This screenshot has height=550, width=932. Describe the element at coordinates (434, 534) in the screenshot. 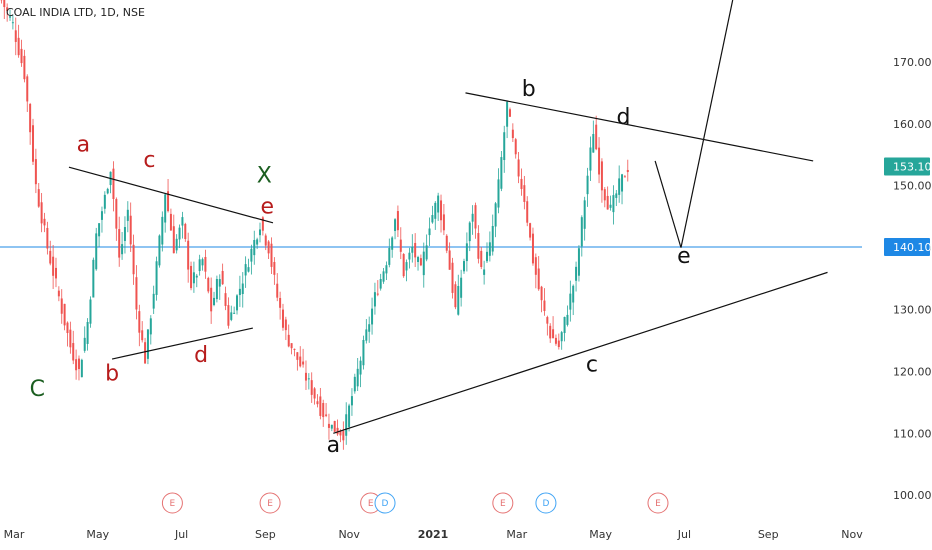

I see `time-axis: Mar May Jul Sep Nov 2021 Mar May Jul Sep Nov` at that location.